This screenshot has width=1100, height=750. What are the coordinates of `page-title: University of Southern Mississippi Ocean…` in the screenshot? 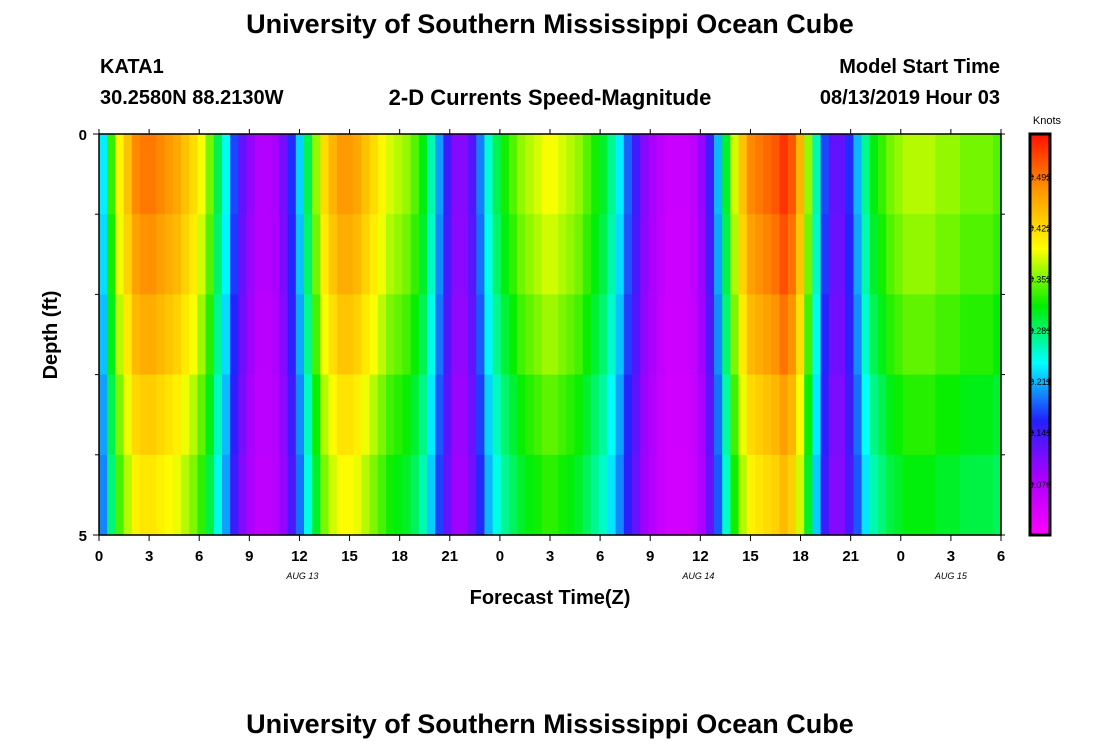 It's located at (550, 24).